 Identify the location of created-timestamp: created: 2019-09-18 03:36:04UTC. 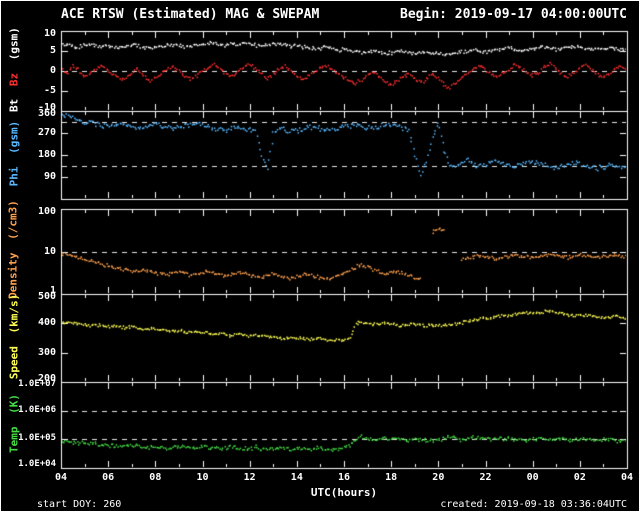
(533, 504).